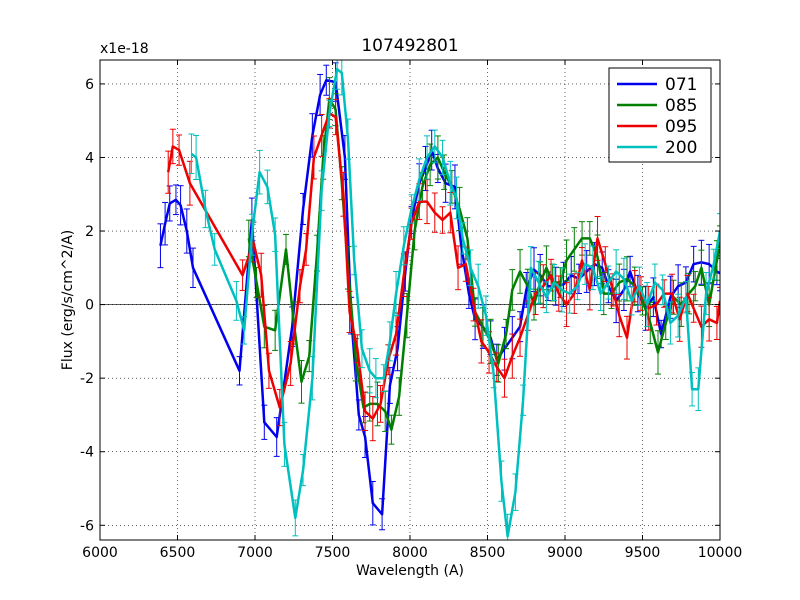 This screenshot has height=600, width=800. What do you see at coordinates (89, 158) in the screenshot?
I see `y-tick-label: 4` at bounding box center [89, 158].